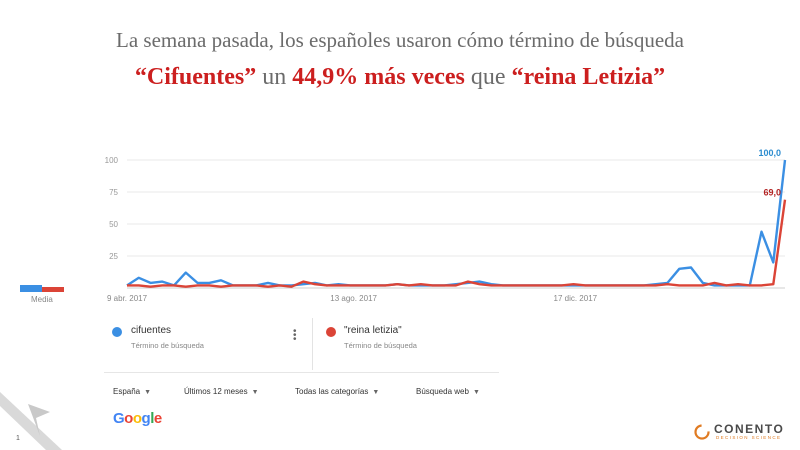  Describe the element at coordinates (157, 418) in the screenshot. I see `google-logo-letter: e` at that location.